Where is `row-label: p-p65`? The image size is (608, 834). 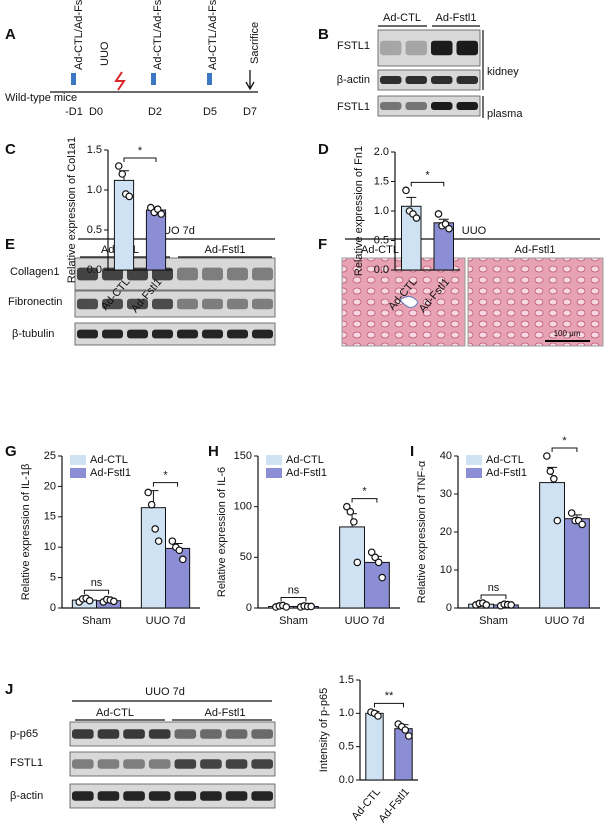
row-label: p-p65 is located at coordinates (24, 734).